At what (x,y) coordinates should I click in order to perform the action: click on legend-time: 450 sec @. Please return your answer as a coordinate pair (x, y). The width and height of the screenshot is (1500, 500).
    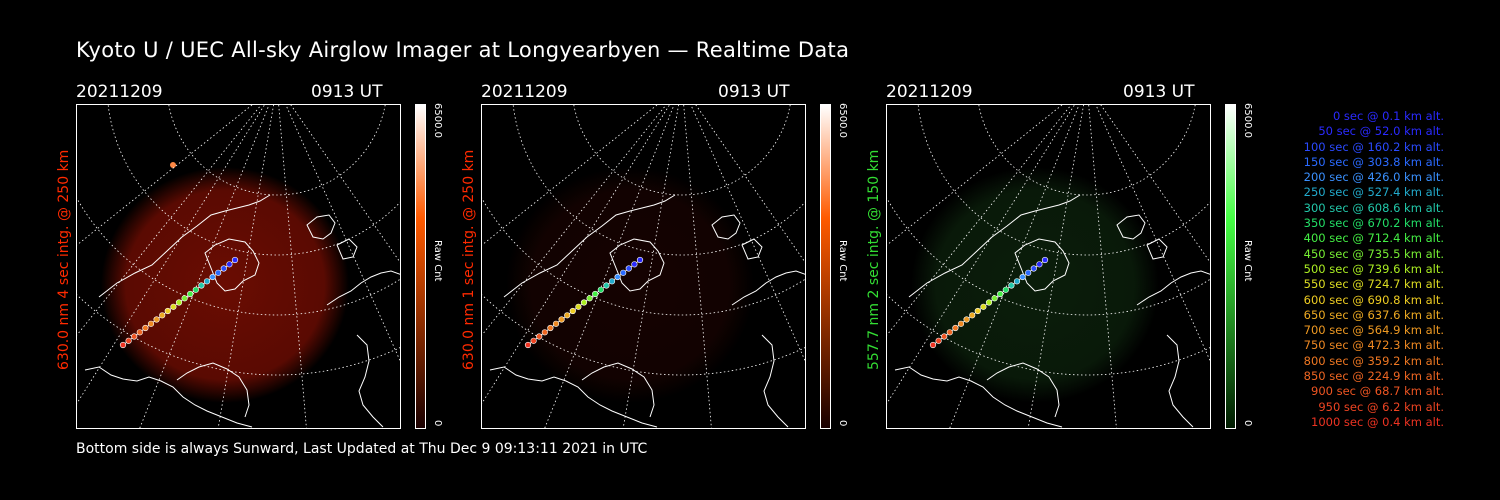
    Looking at the image, I should click on (1333, 253).